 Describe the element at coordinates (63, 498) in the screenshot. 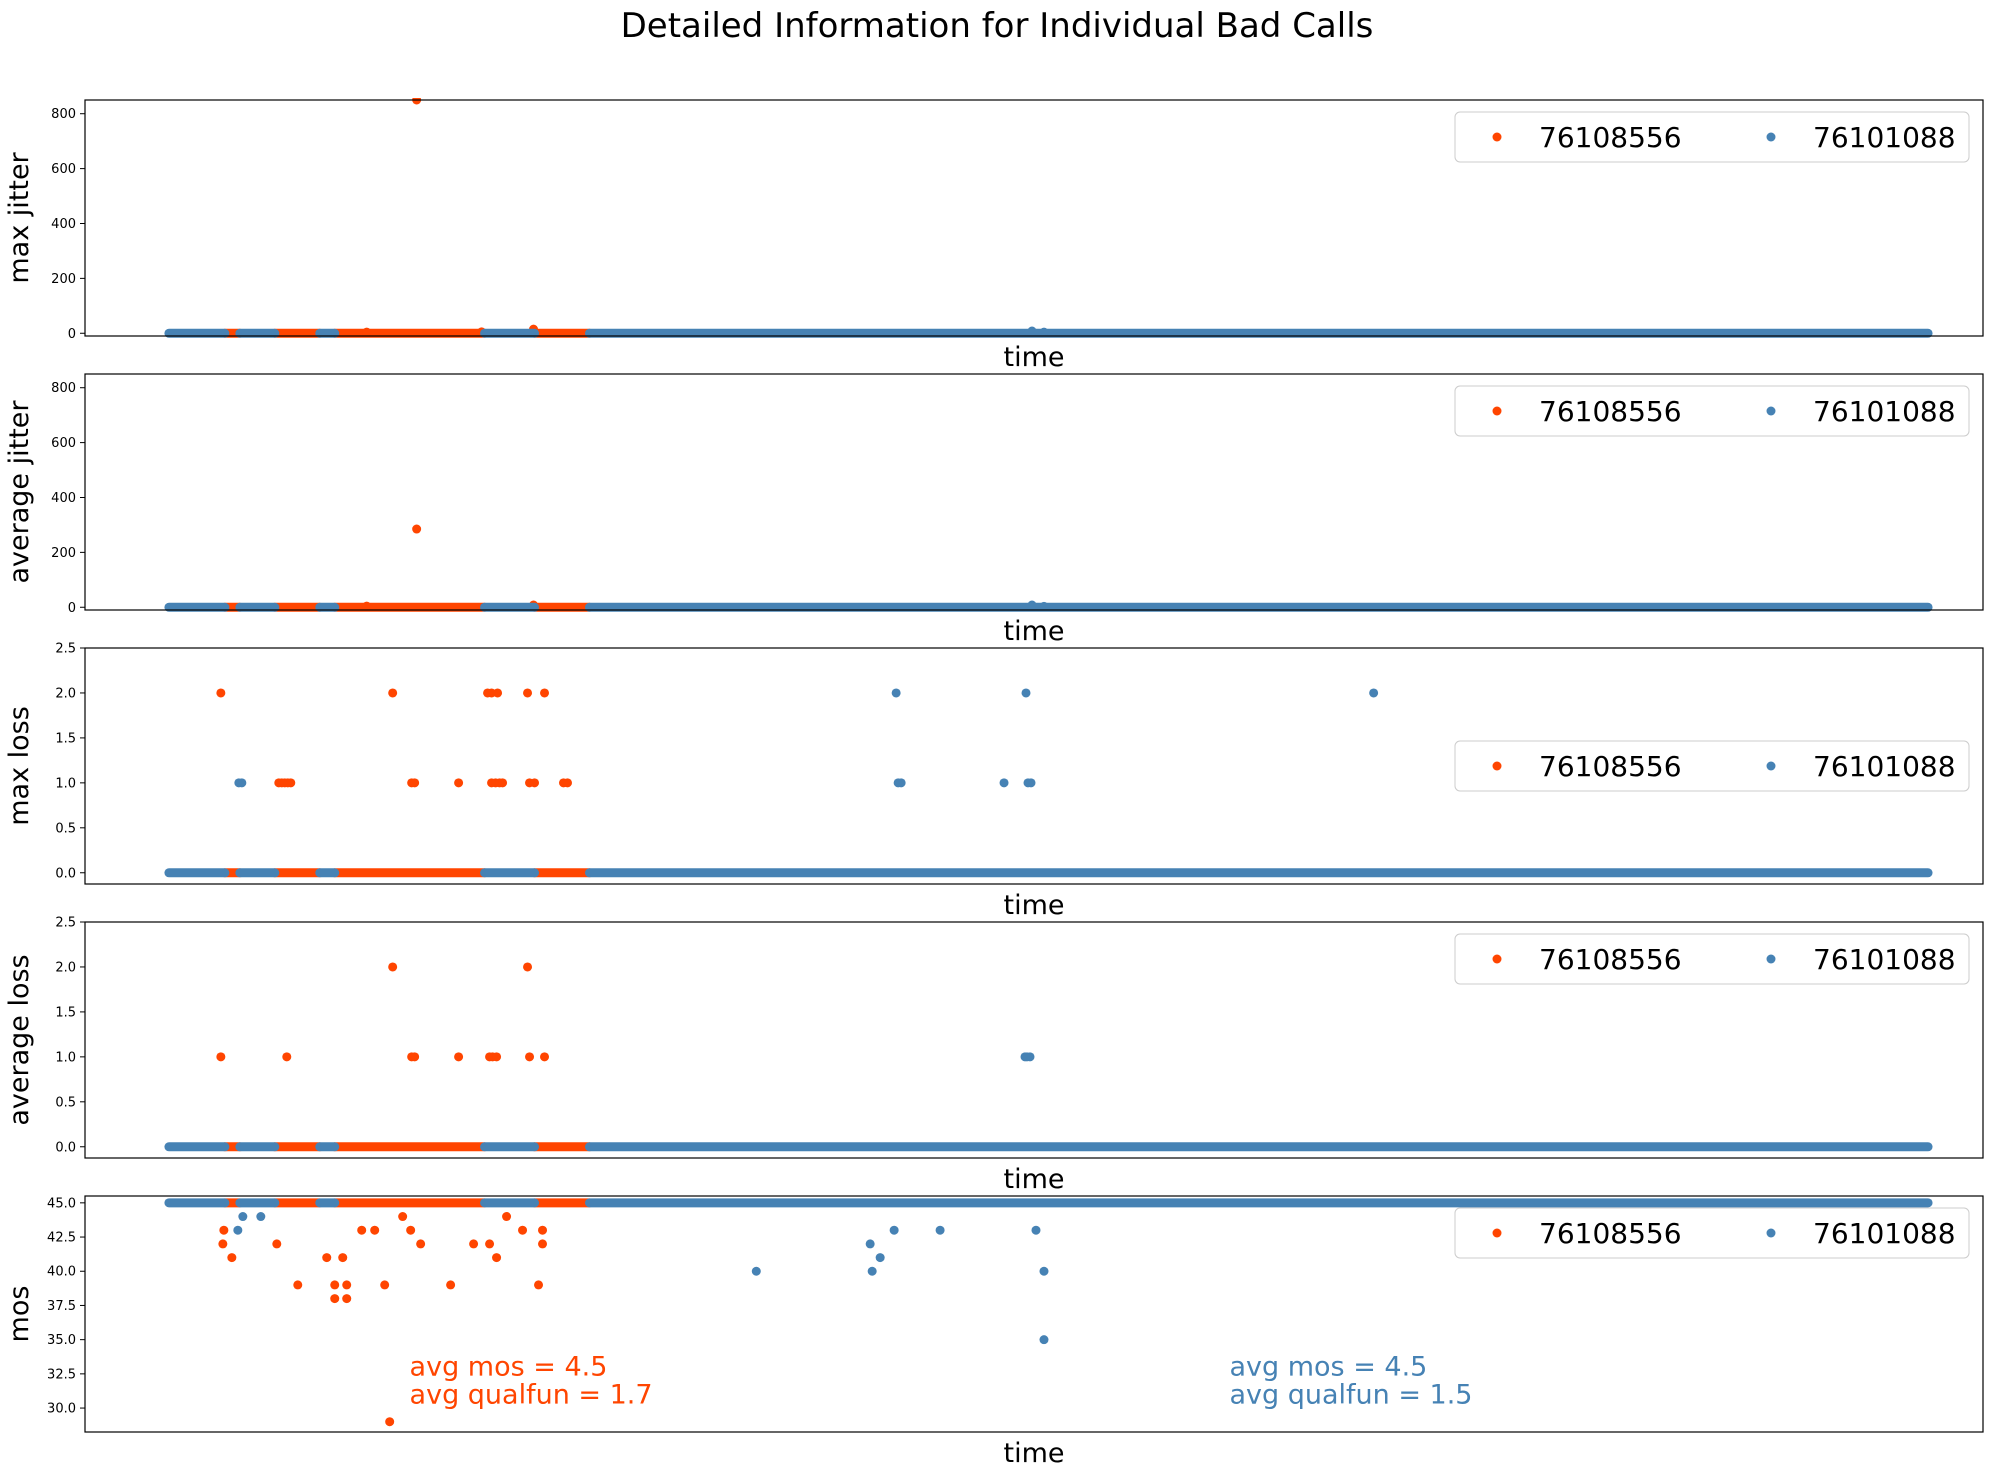

I see `y-tick-label: 400` at that location.